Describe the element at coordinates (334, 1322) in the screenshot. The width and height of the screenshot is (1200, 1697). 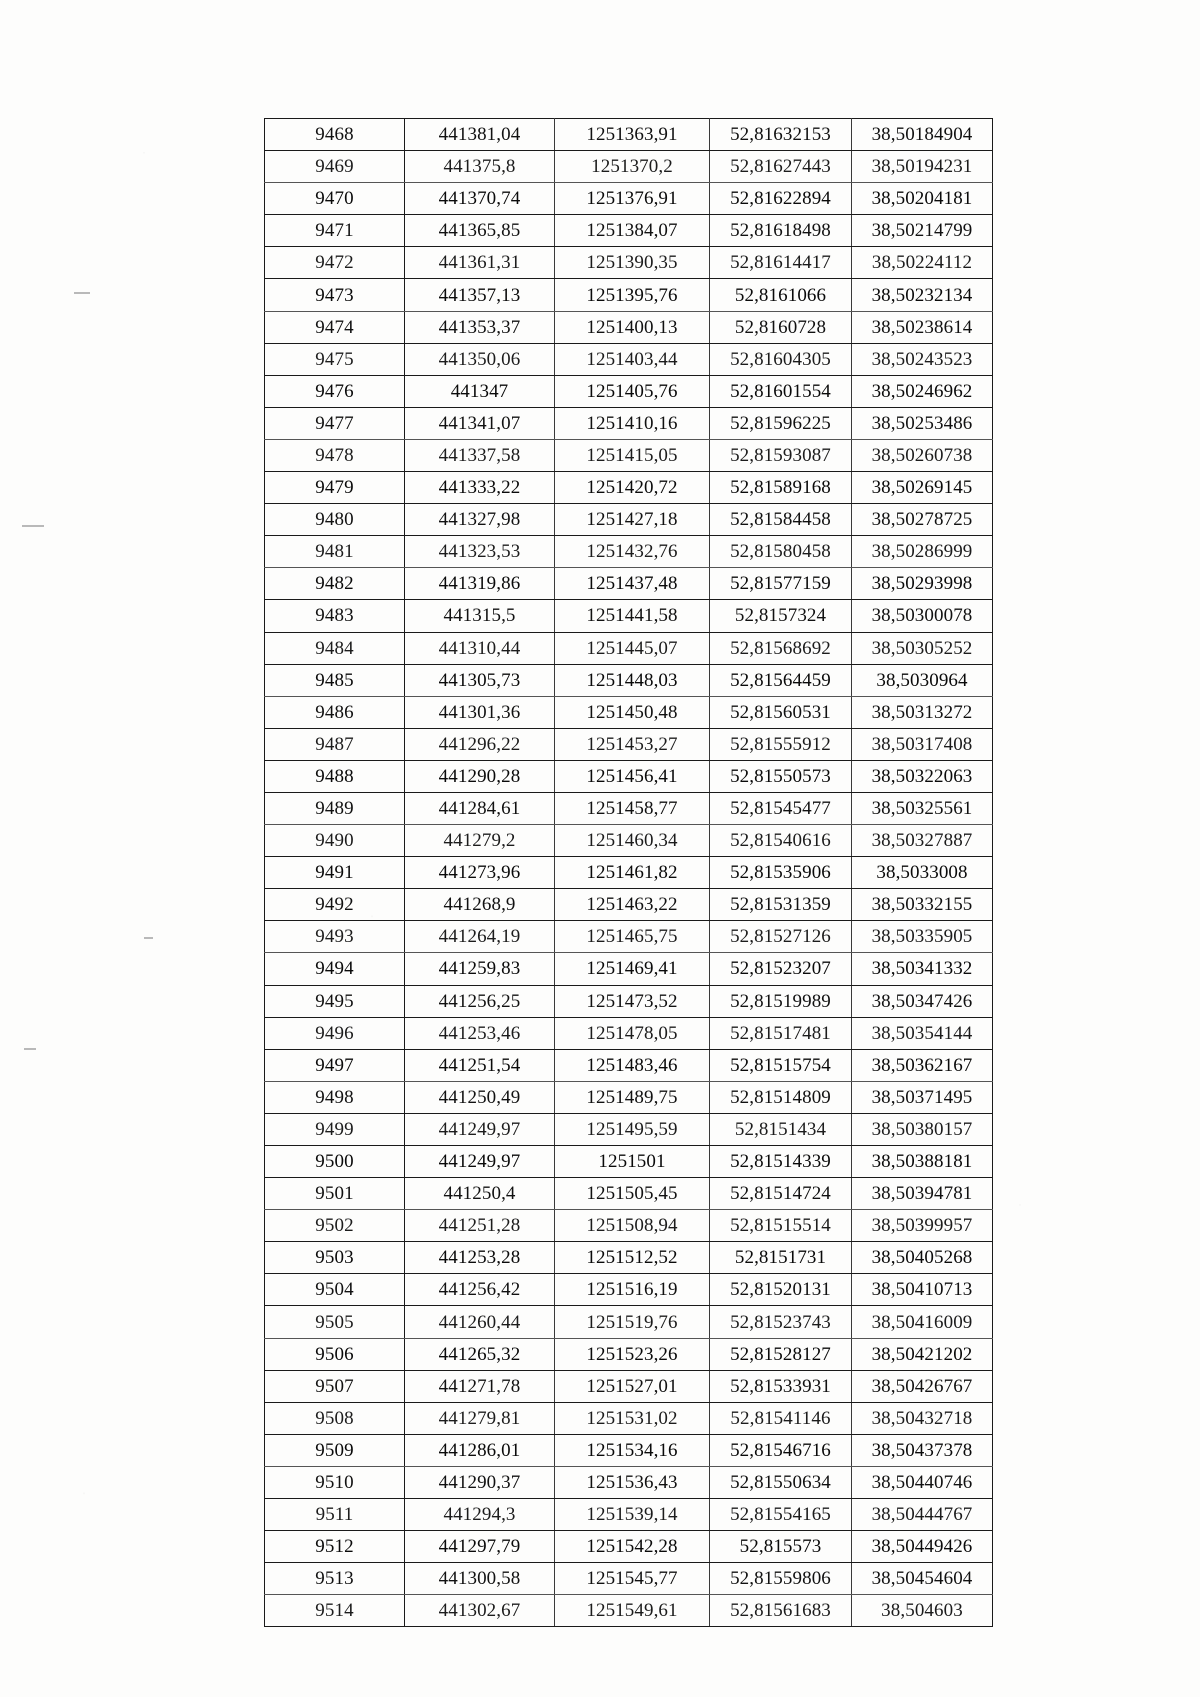
I see `cell-point-id: 9505` at that location.